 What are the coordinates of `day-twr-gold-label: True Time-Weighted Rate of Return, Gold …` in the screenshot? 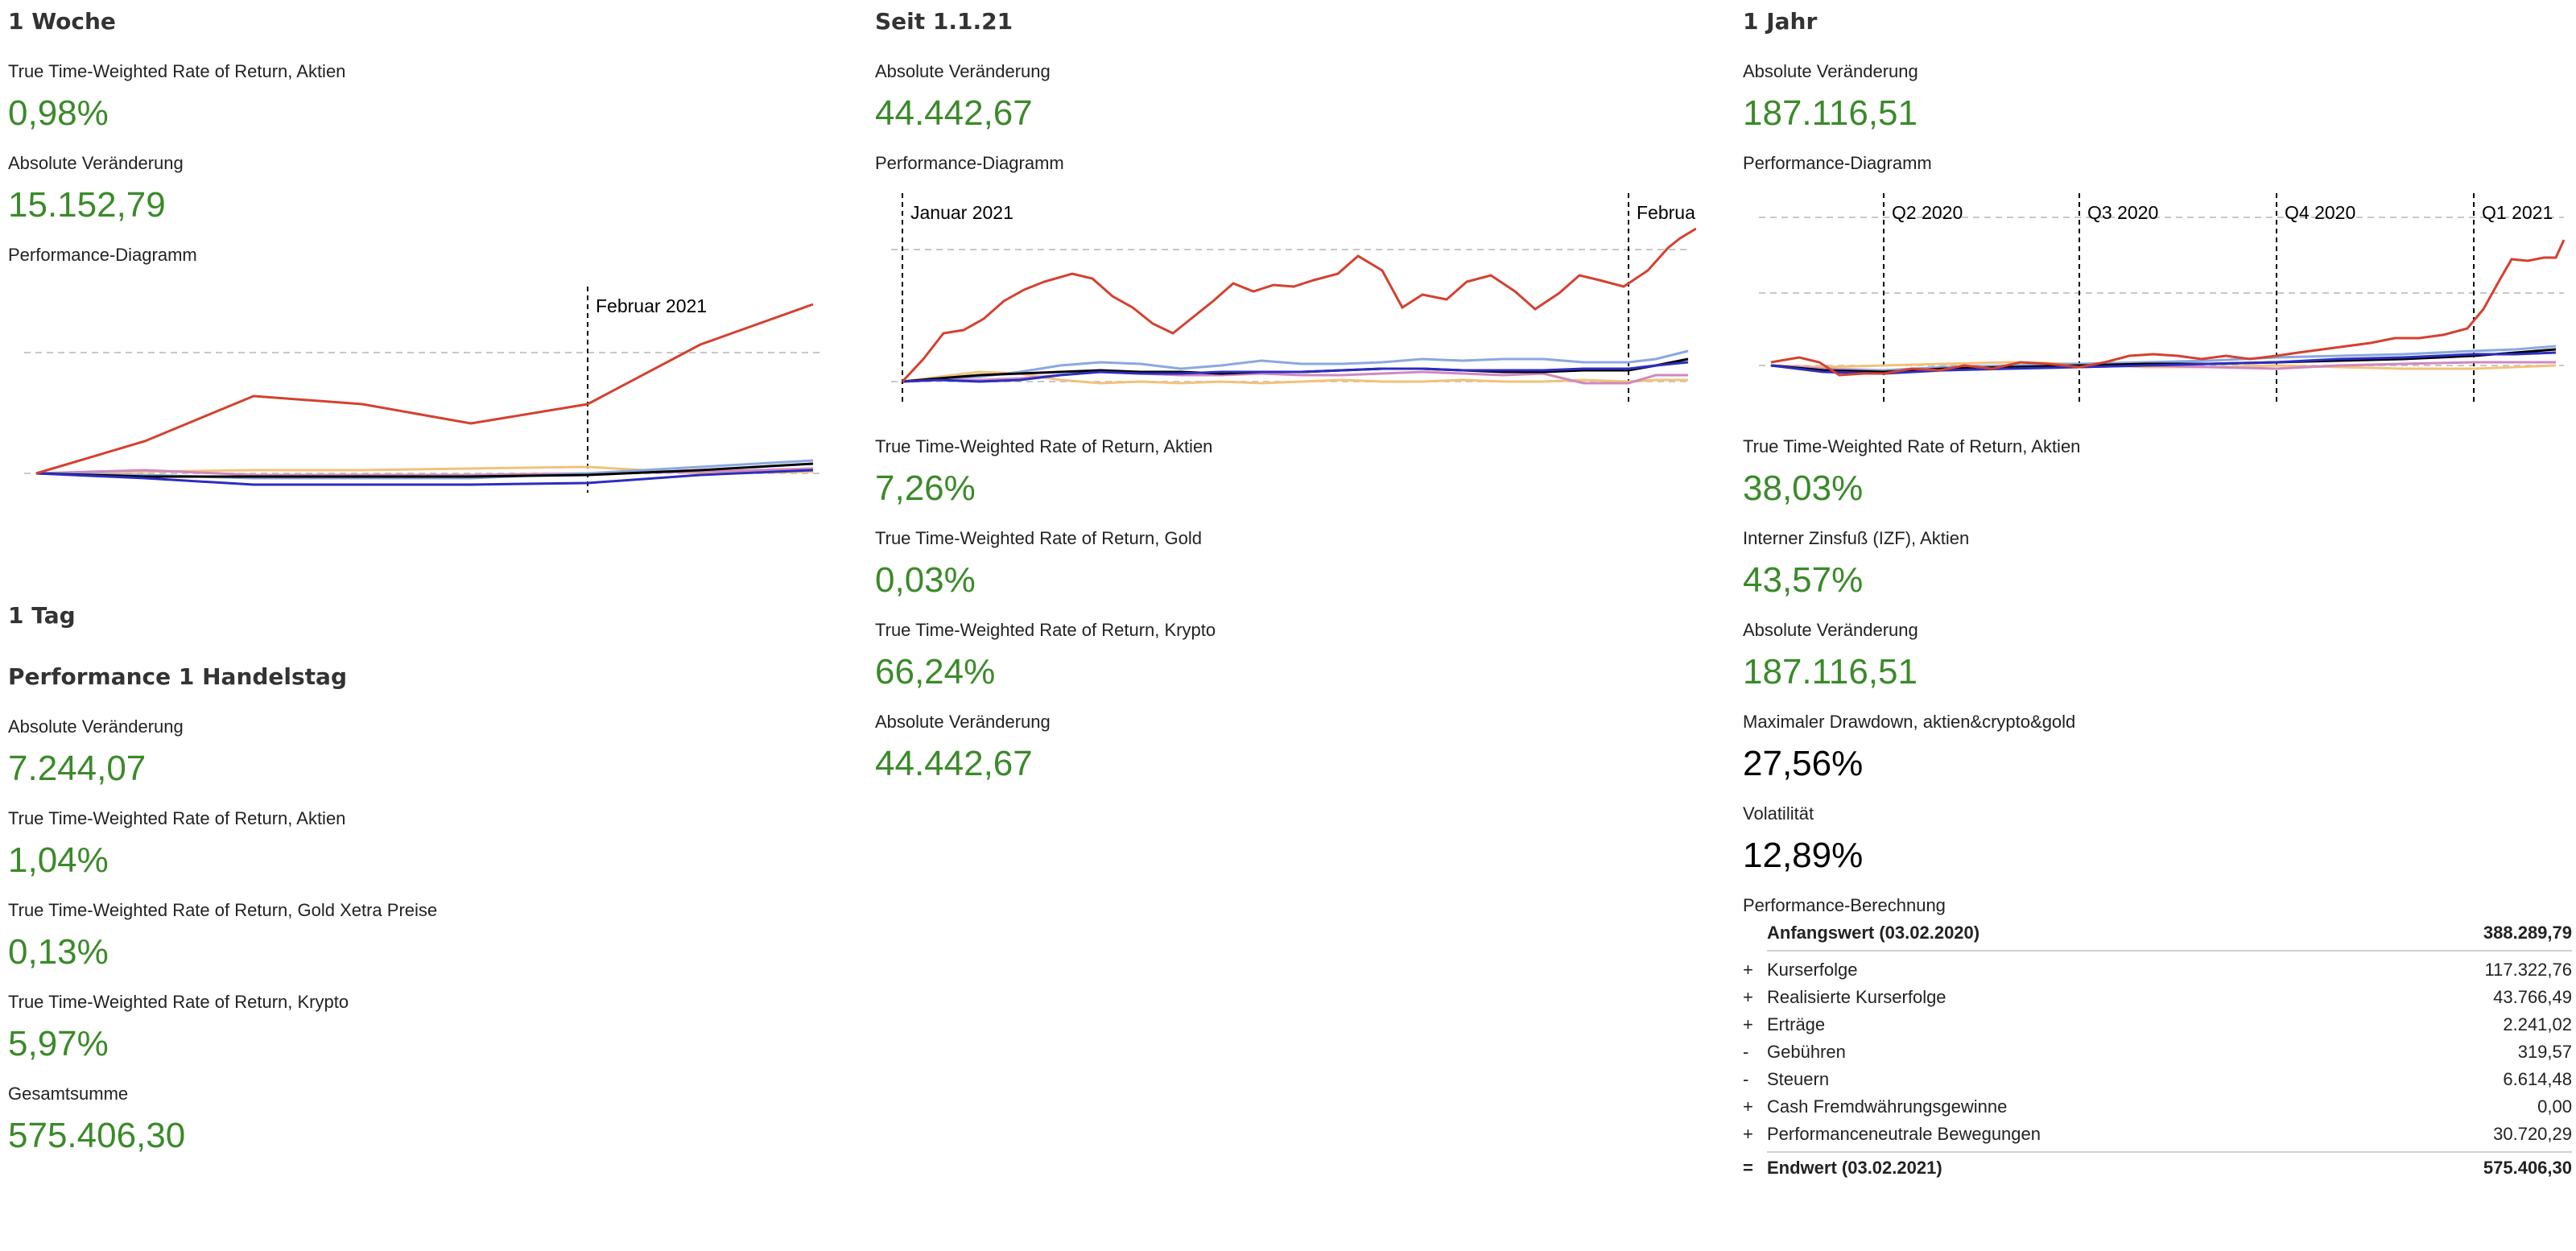 It's located at (223, 910).